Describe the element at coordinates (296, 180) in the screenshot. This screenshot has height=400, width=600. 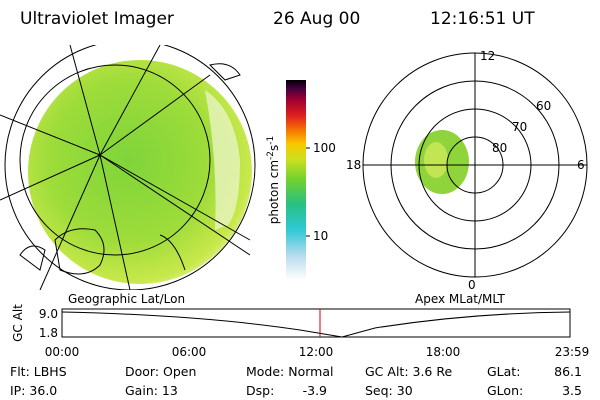
I see `colorbar` at that location.